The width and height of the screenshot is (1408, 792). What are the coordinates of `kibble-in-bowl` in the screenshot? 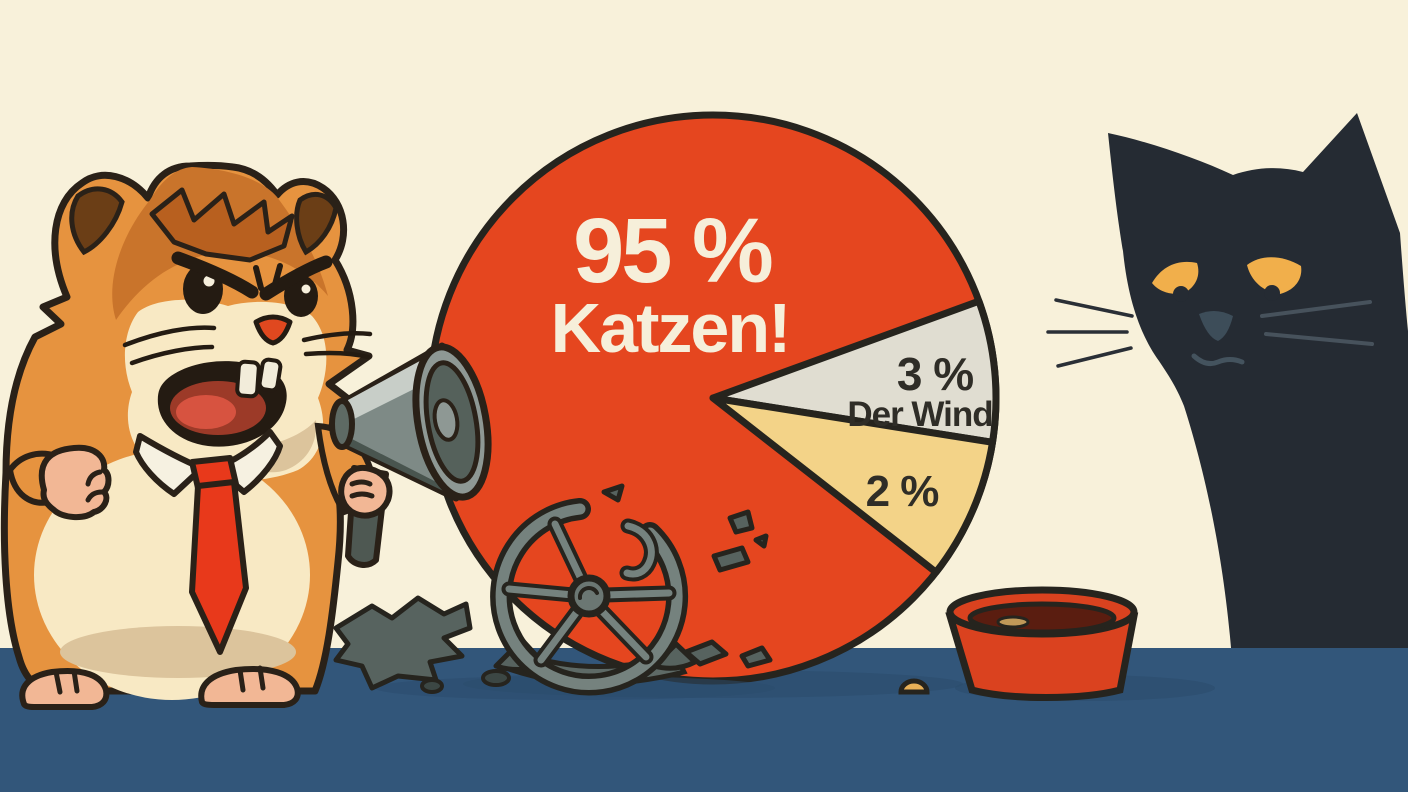 It's located at (1013, 622).